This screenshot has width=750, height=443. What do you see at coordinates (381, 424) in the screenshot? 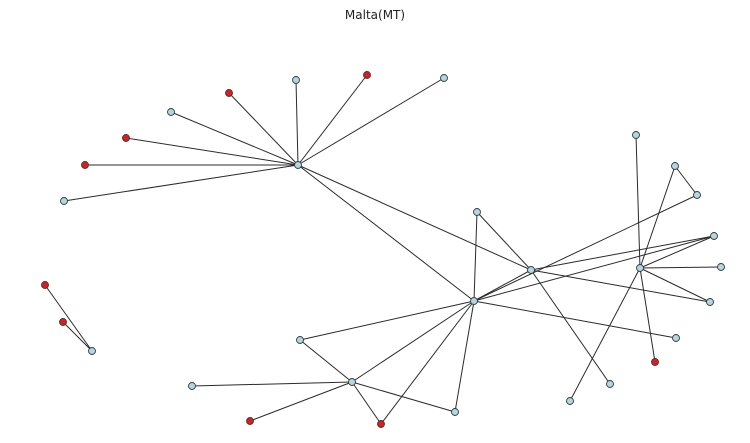
I see `node-r_low_center` at bounding box center [381, 424].